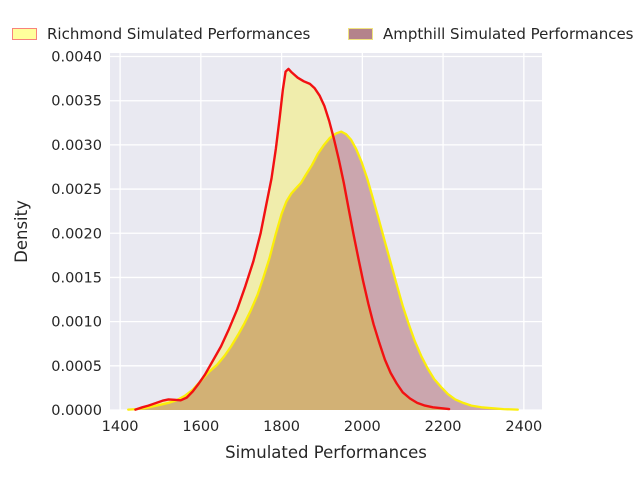 The image size is (640, 480). I want to click on legend-item-ampthill: Ampthill Simulated Performances, so click(491, 34).